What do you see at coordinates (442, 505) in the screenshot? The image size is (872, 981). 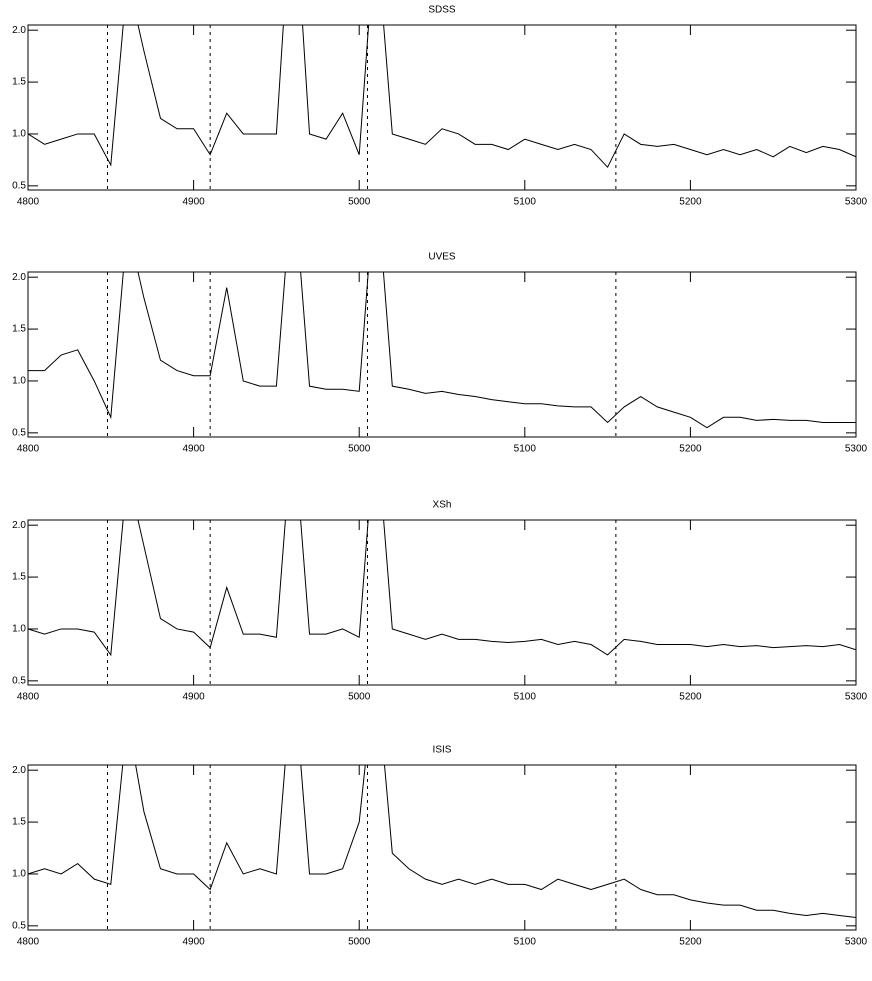 I see `panel-title: XSh` at bounding box center [442, 505].